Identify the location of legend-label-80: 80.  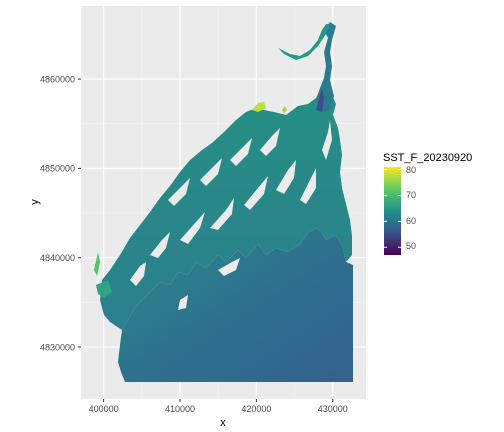
(411, 170).